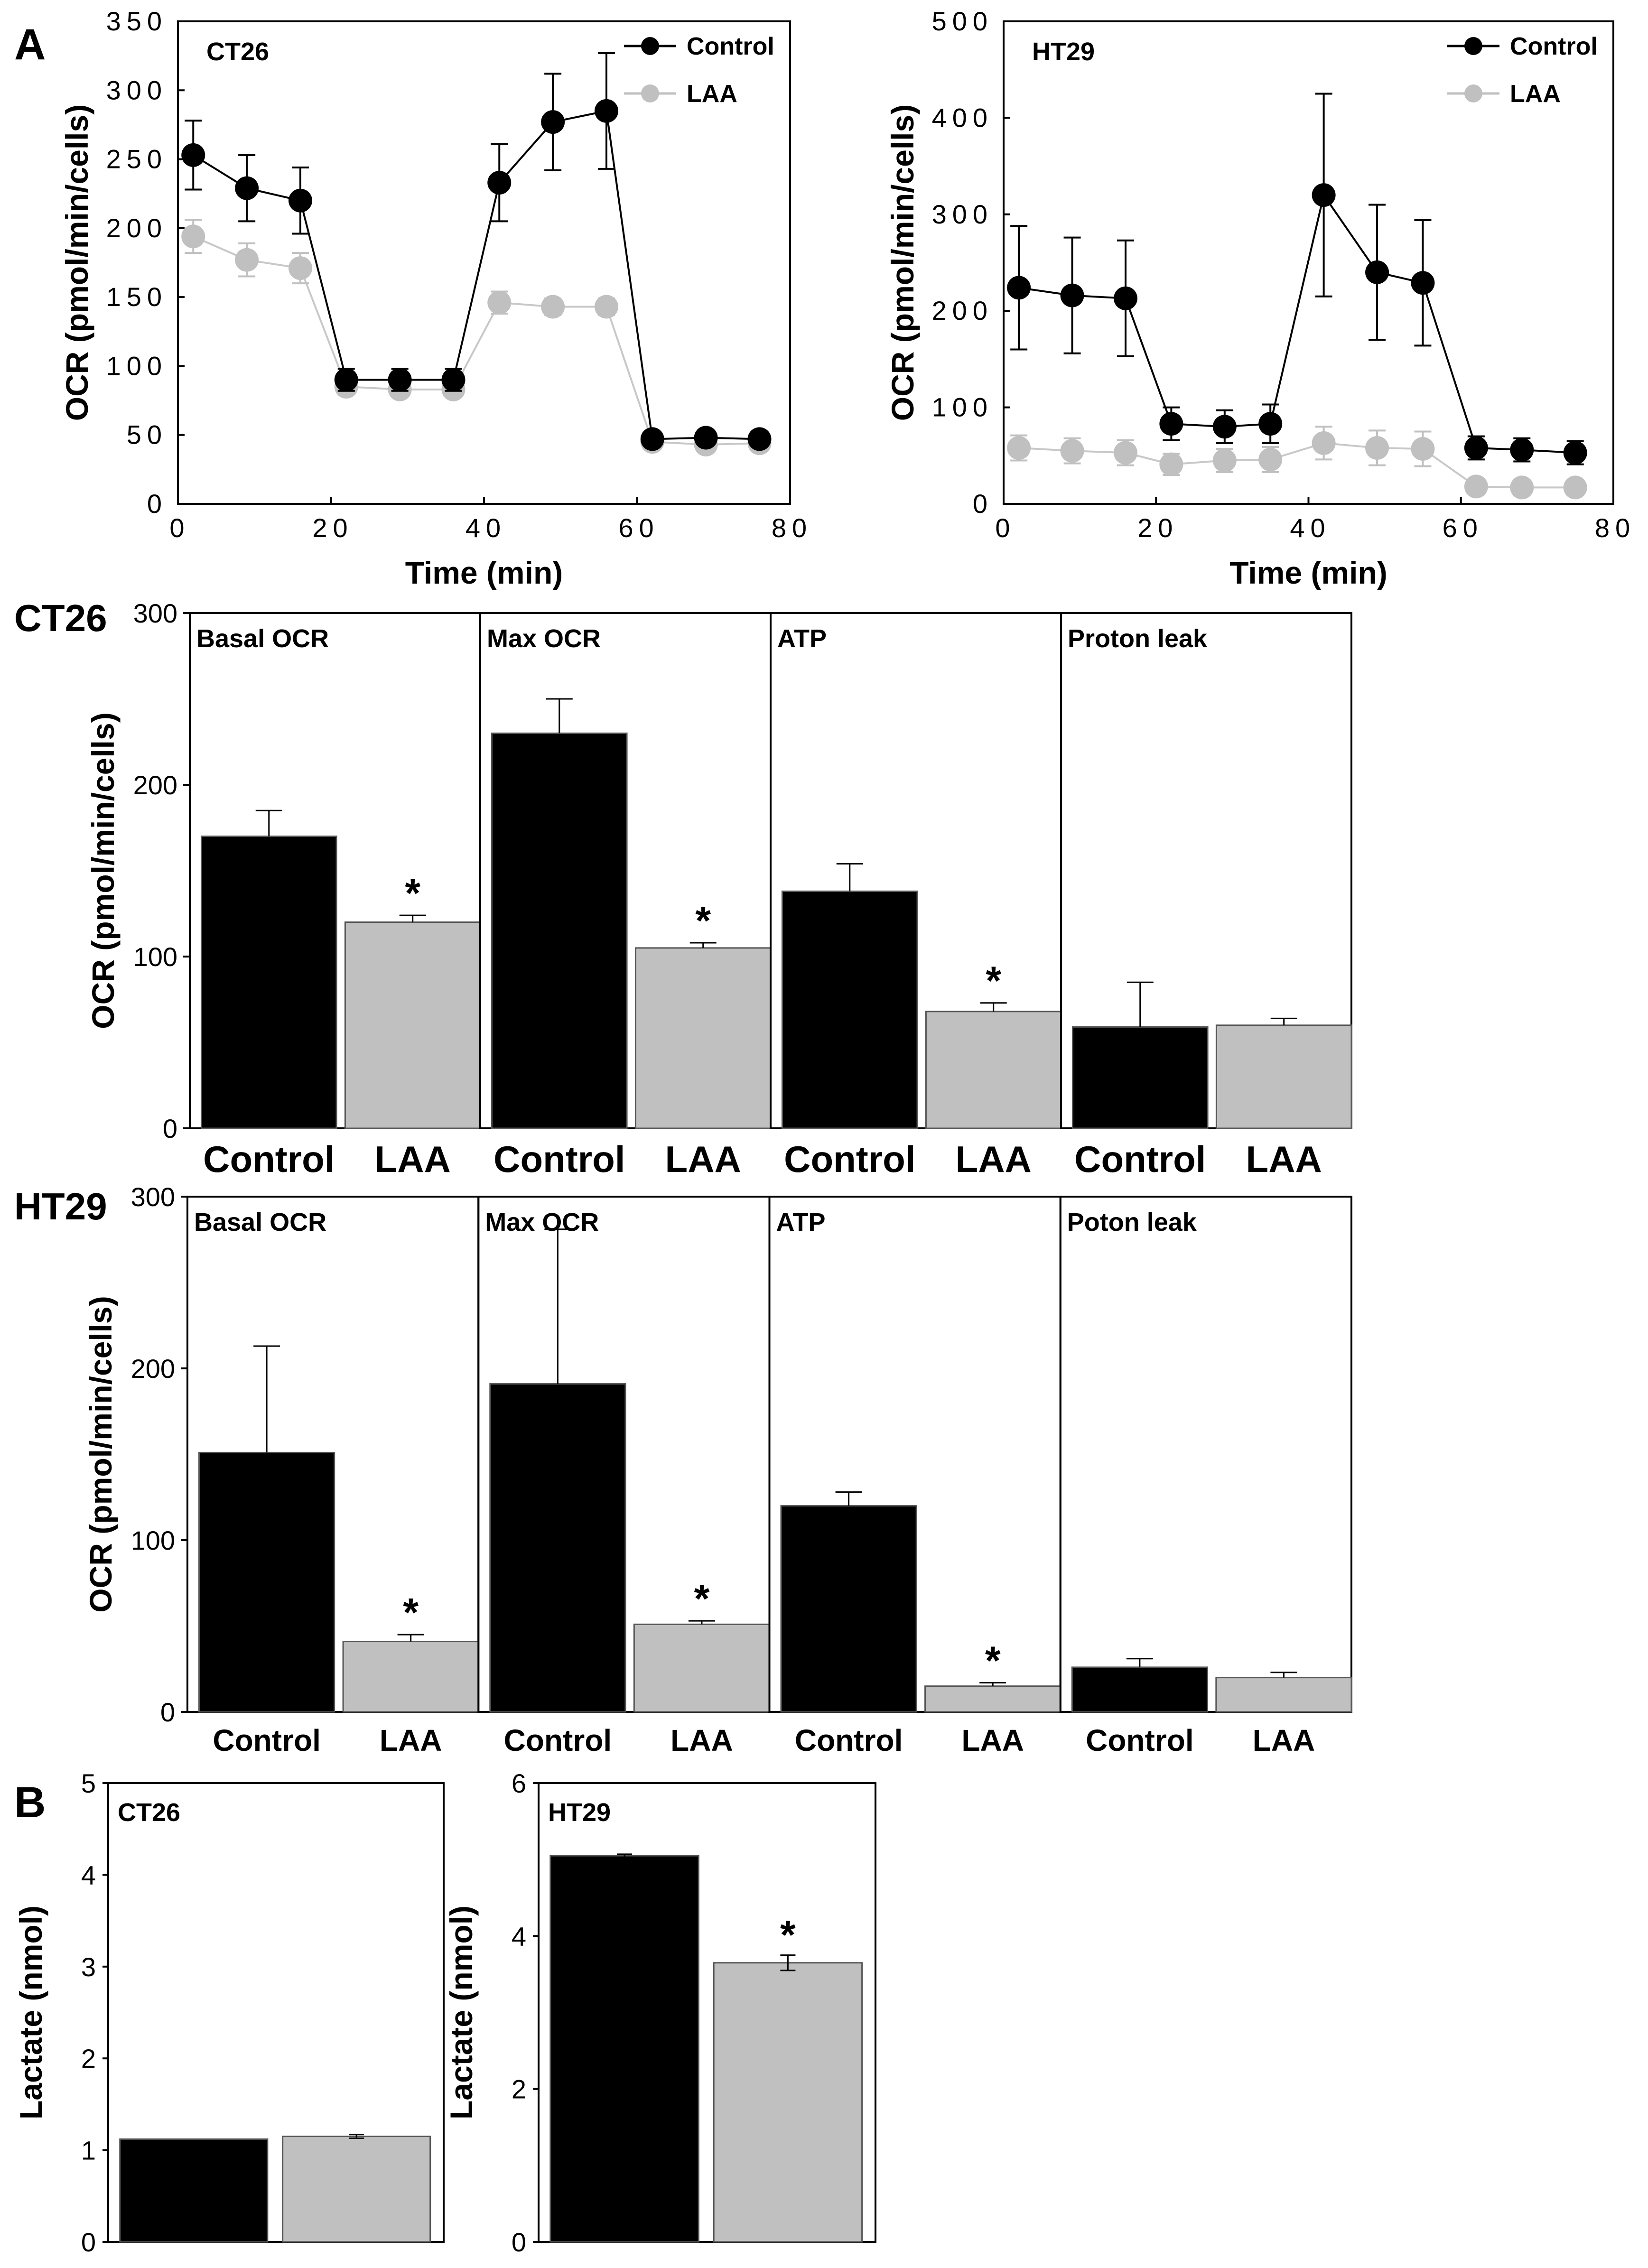  What do you see at coordinates (149, 1812) in the screenshot?
I see `chart-title: CT26` at bounding box center [149, 1812].